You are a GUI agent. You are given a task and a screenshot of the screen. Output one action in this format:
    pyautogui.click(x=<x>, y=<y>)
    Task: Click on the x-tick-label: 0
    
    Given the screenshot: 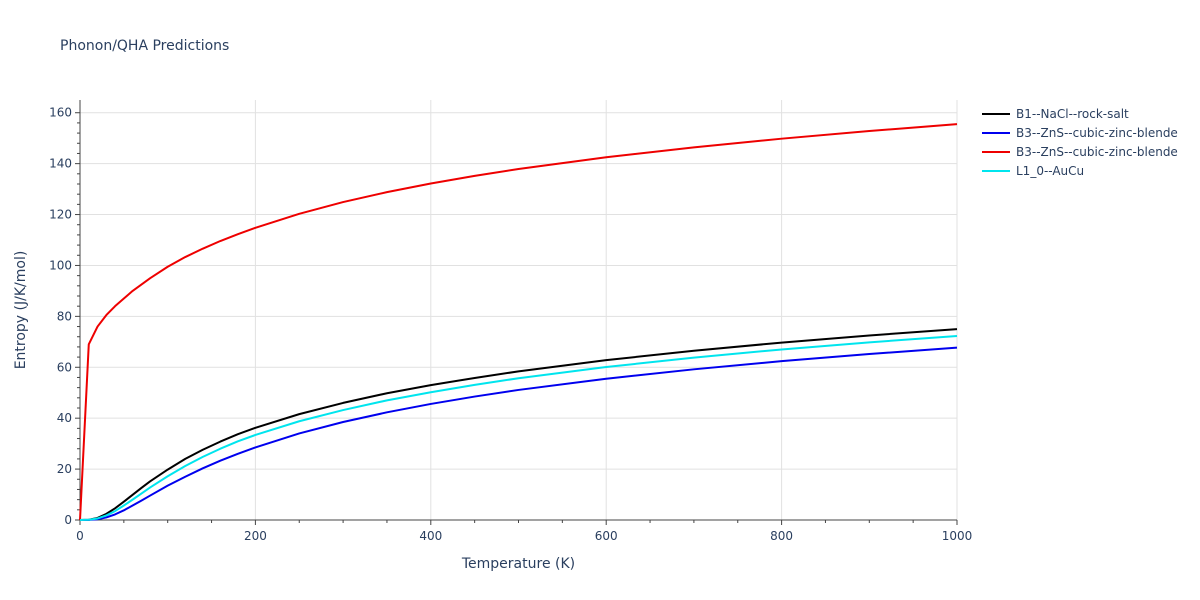 What is the action you would take?
    pyautogui.click(x=80, y=536)
    